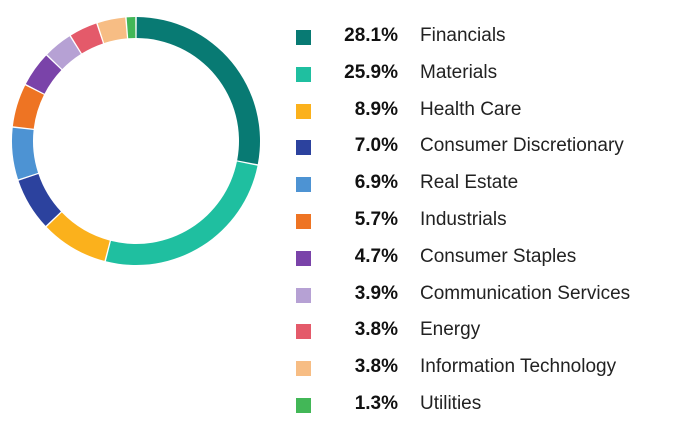  I want to click on legend-item: 1.3% Utilities, so click(486, 404).